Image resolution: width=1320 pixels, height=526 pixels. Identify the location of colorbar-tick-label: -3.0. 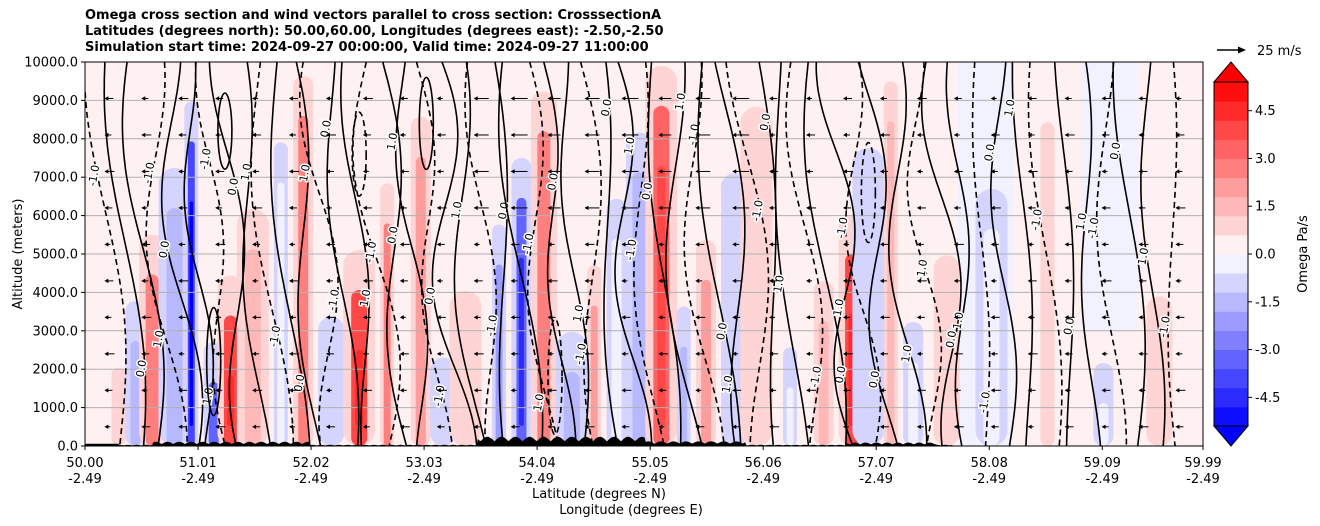
(1267, 350).